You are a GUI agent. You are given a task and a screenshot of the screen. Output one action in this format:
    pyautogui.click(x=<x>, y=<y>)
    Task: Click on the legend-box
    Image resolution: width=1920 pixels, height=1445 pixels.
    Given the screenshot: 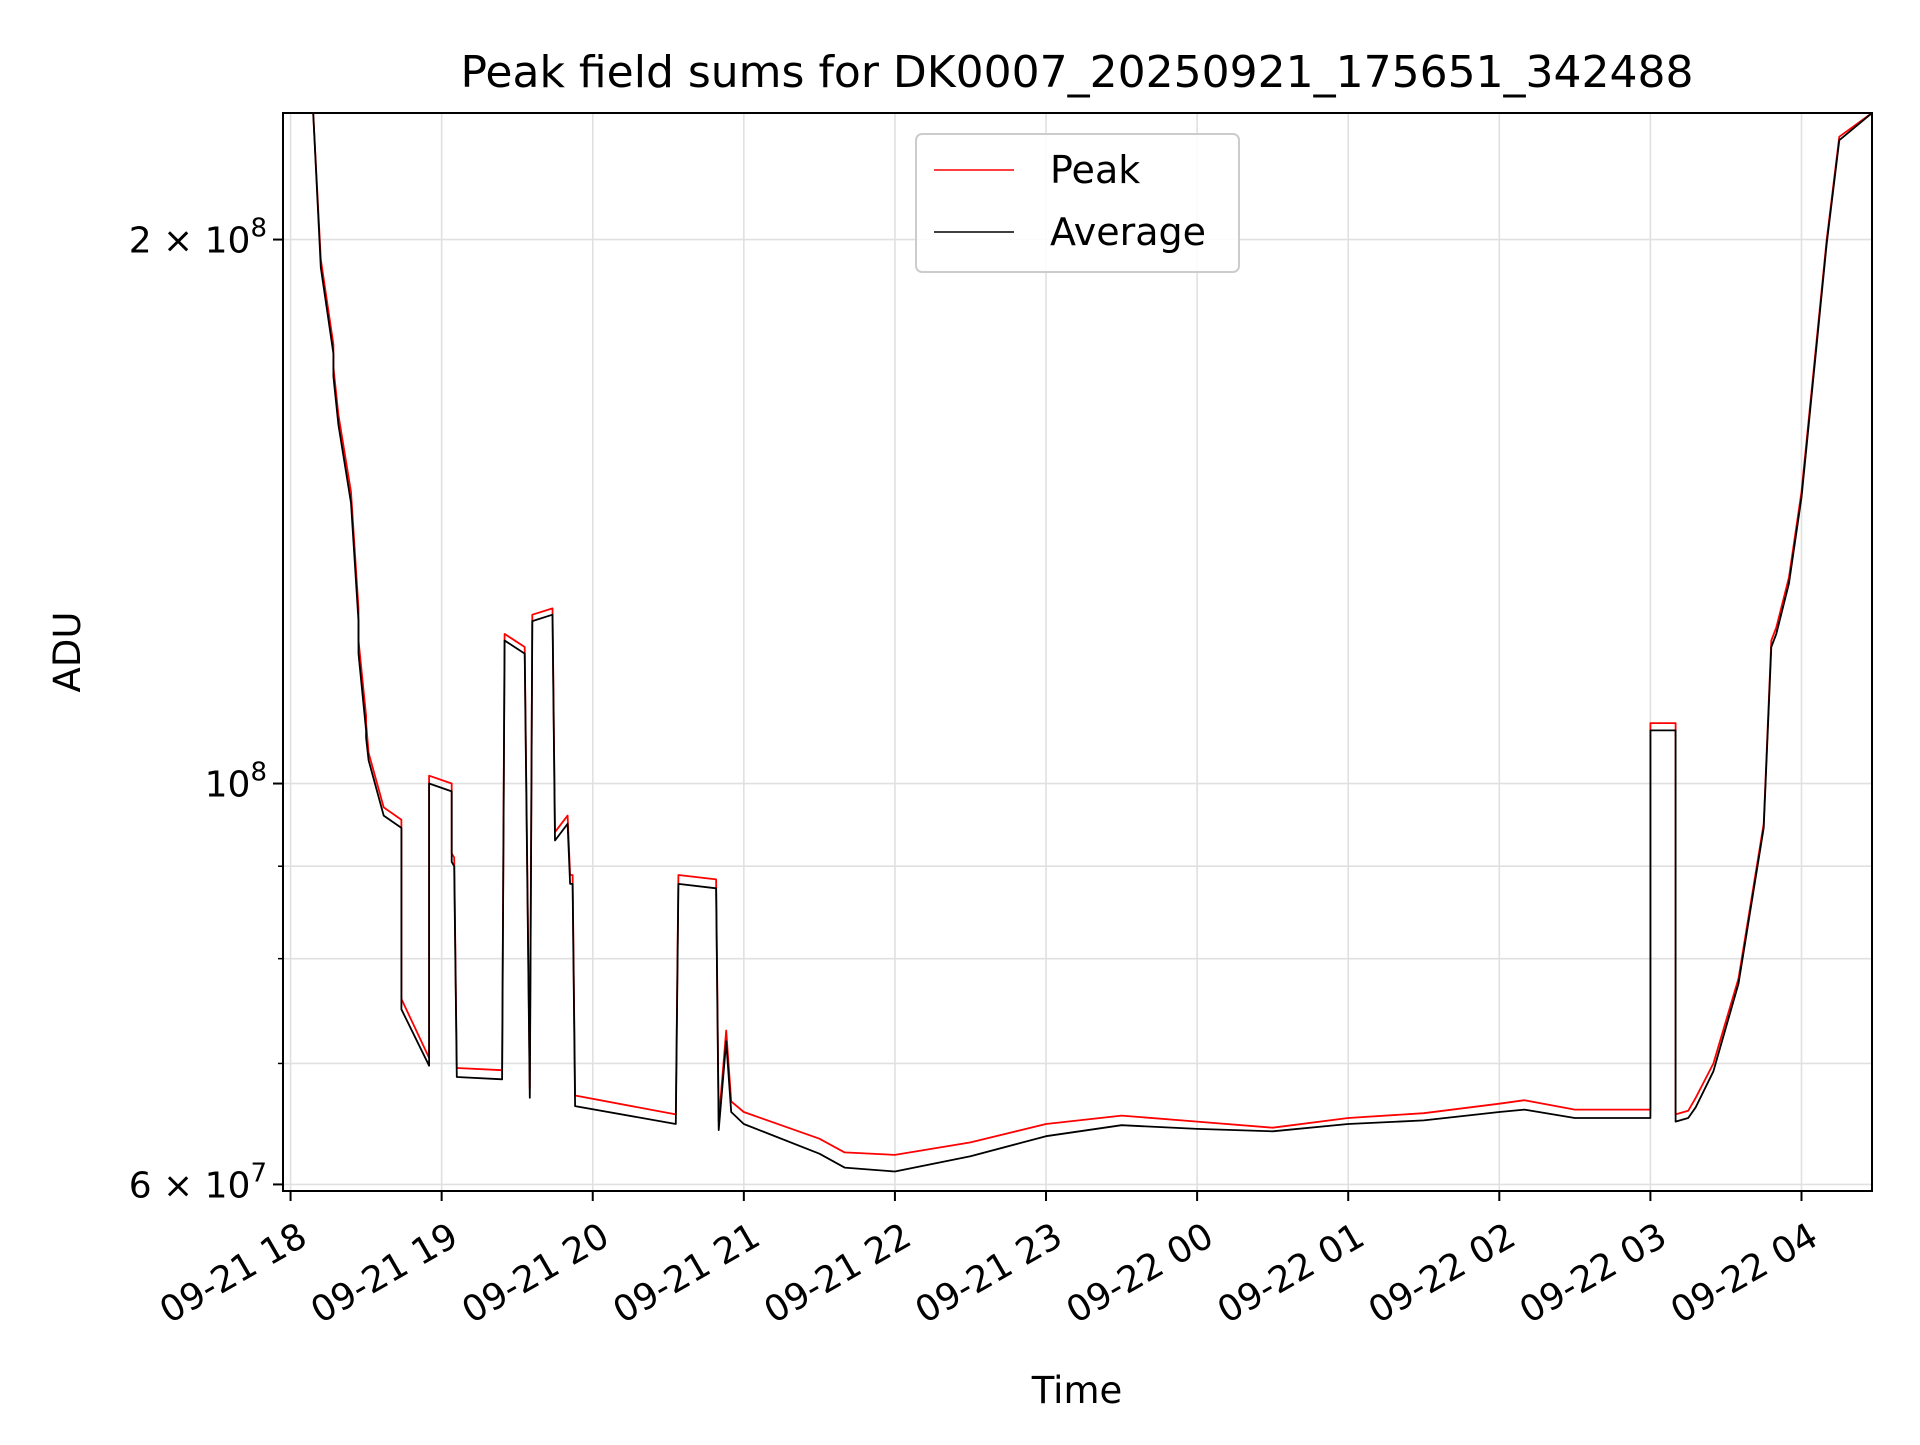 What is the action you would take?
    pyautogui.click(x=1077, y=203)
    